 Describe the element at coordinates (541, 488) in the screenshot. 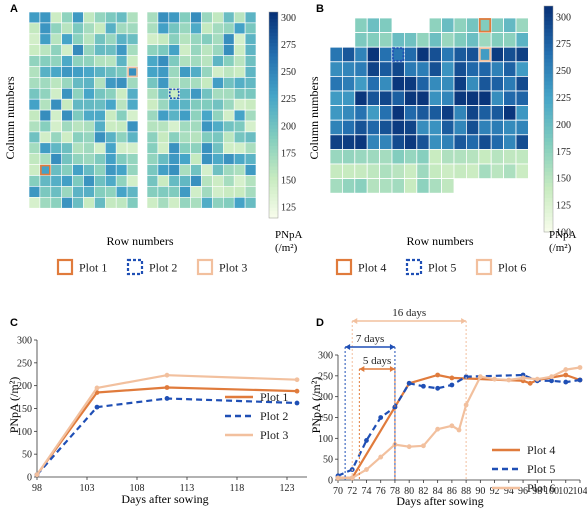

I see `legend-label: Plot 6` at that location.